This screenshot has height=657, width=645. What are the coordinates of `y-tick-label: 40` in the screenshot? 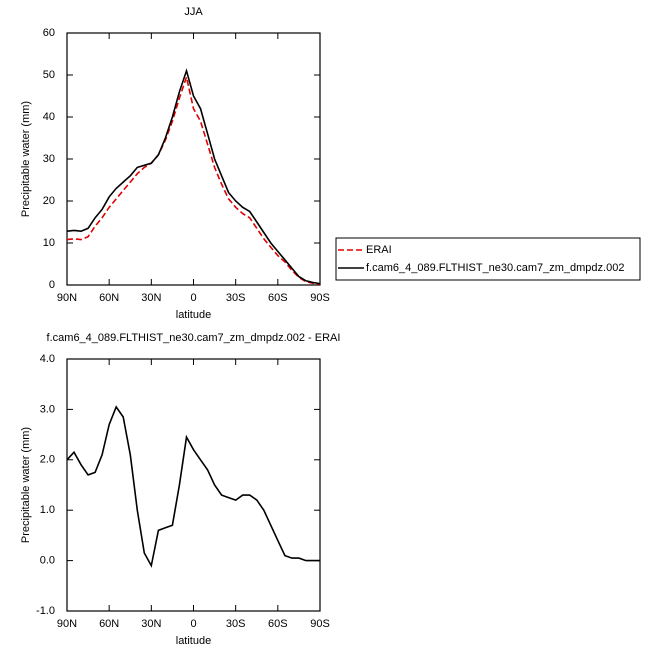 It's located at (49, 117).